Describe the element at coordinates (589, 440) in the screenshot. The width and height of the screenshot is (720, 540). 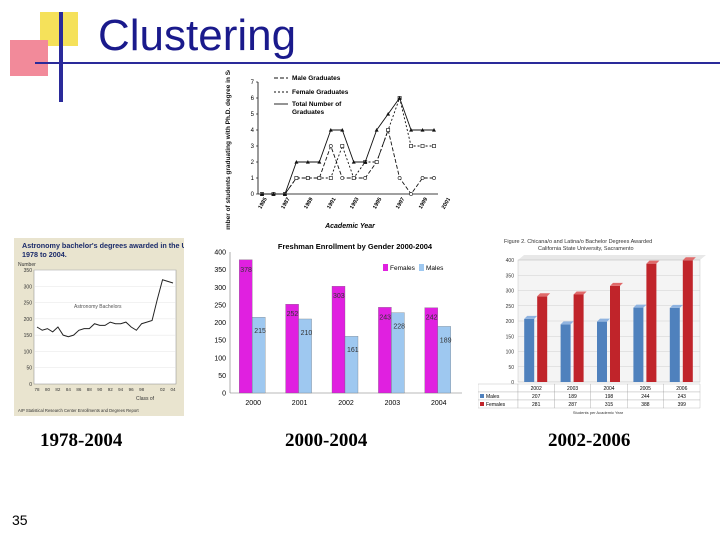
I see `caption-right: 2002-2006` at that location.